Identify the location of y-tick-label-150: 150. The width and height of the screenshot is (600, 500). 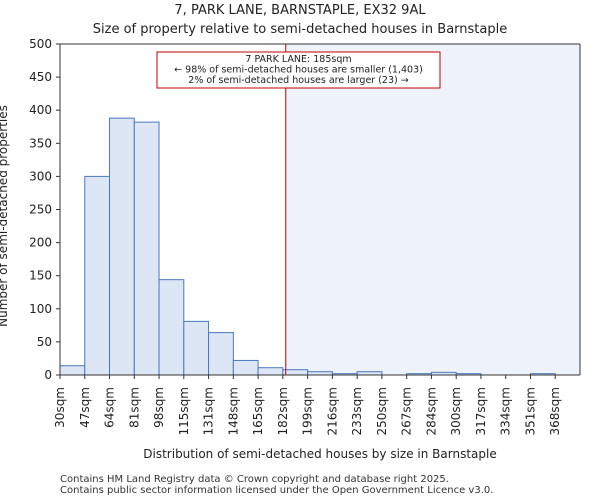
(40, 276).